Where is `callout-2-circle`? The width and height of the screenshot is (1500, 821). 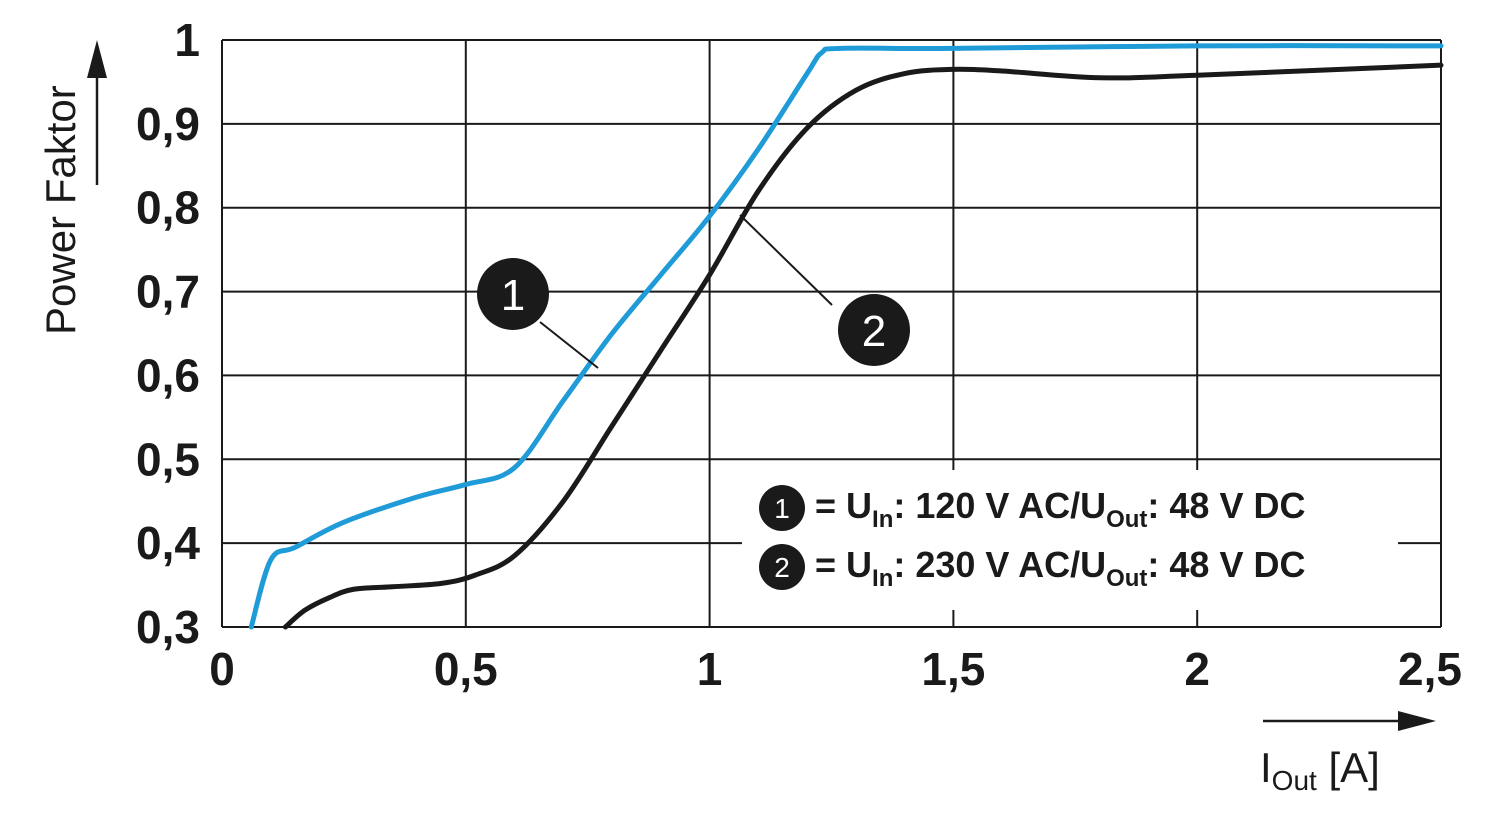
callout-2-circle is located at coordinates (874, 330).